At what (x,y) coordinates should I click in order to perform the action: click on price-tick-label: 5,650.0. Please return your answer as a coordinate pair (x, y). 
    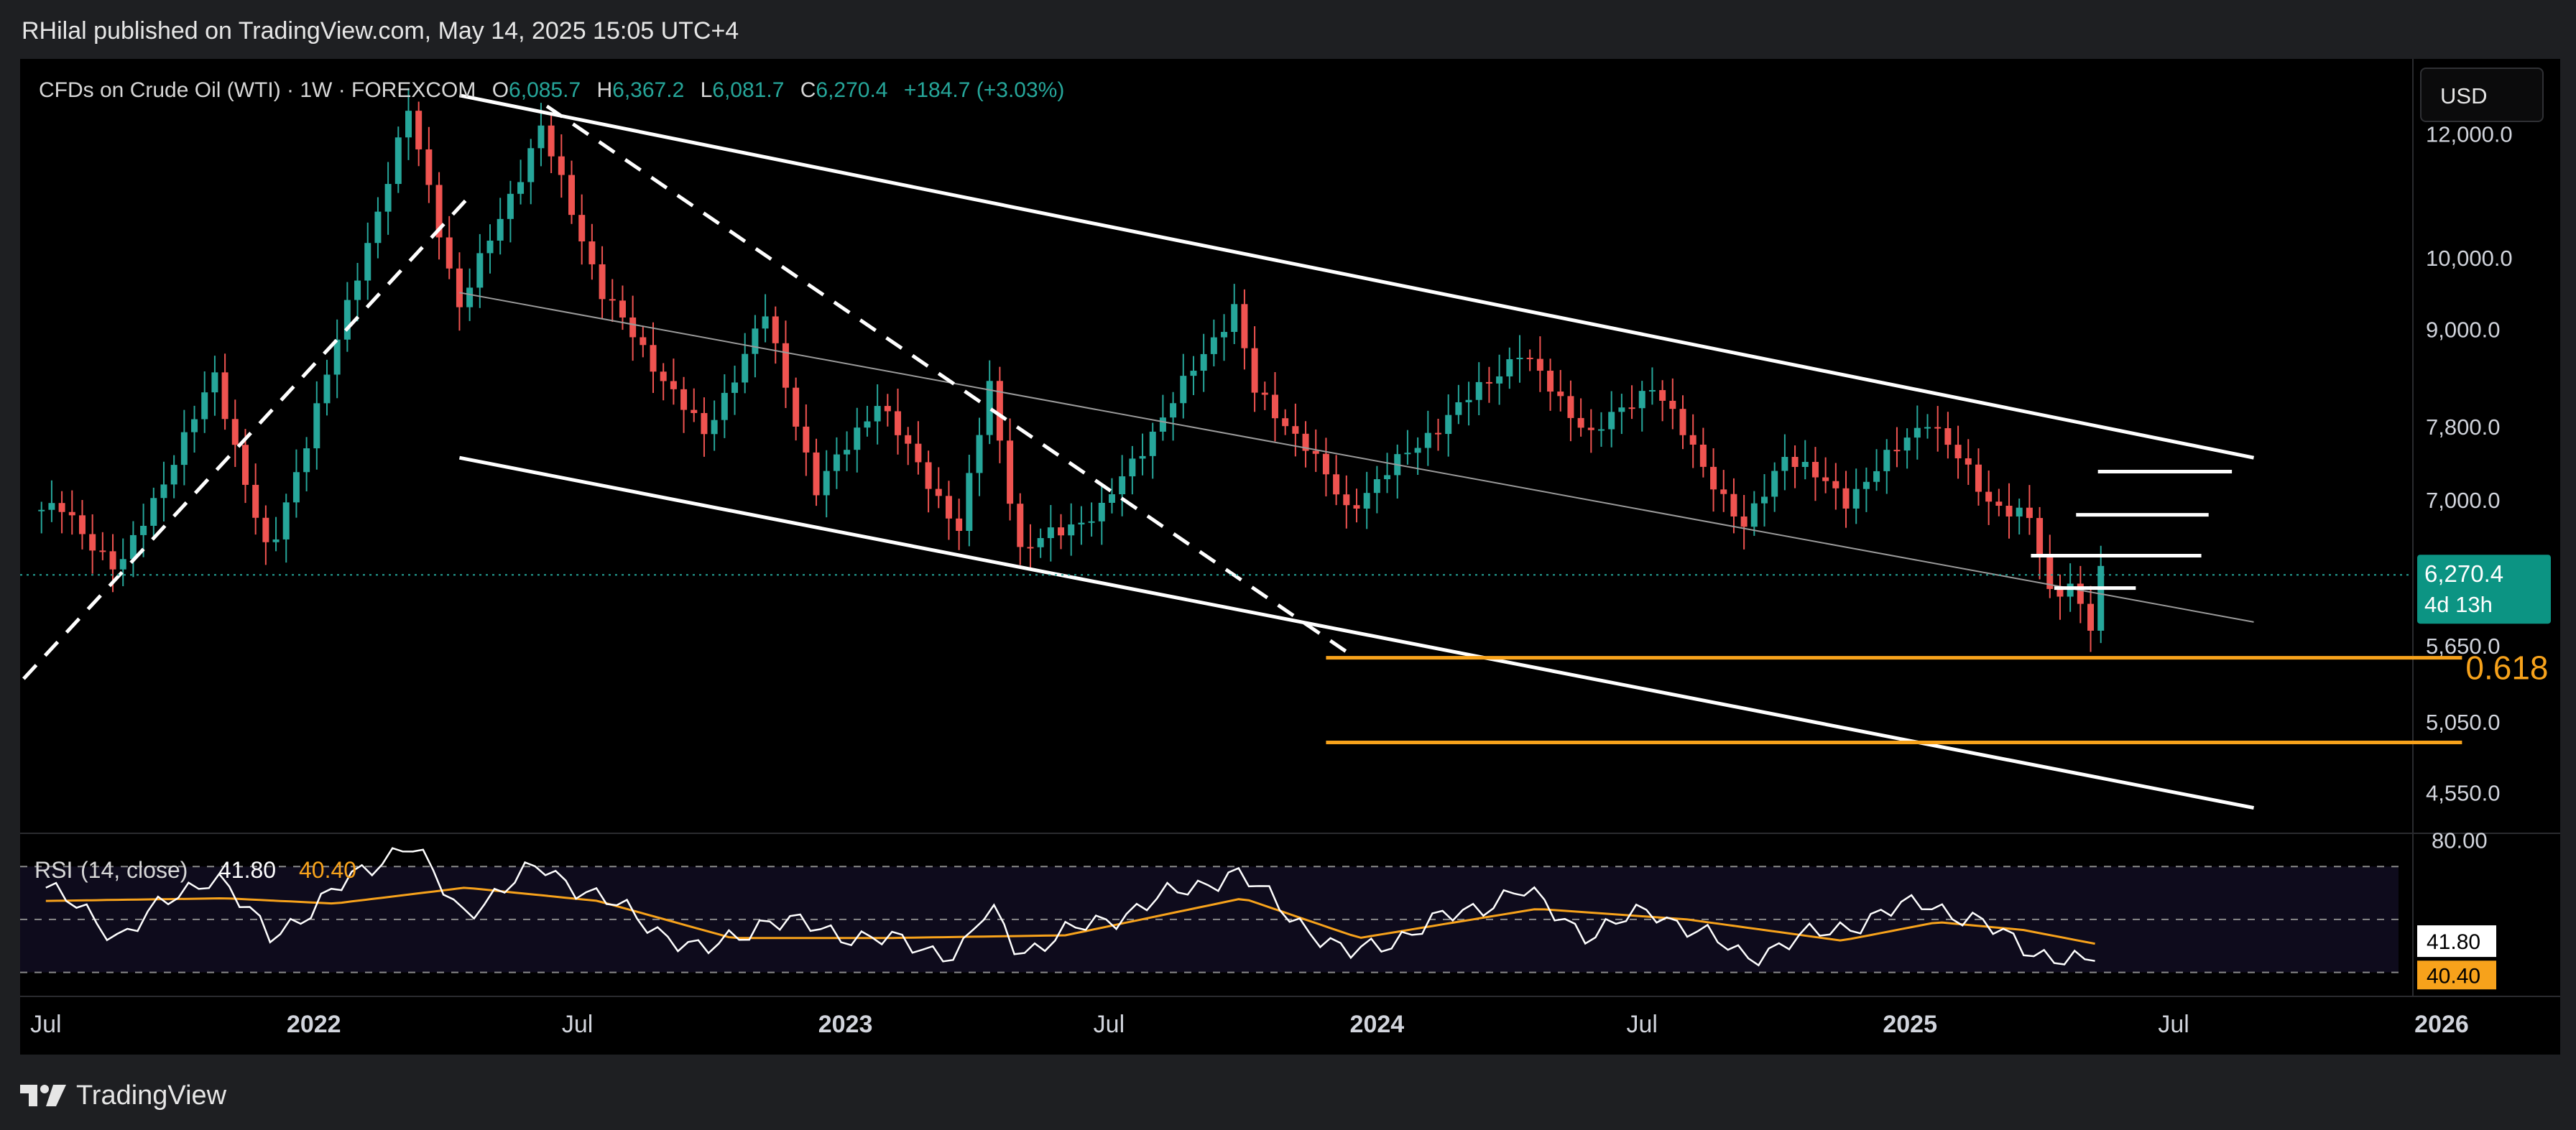
    Looking at the image, I should click on (2463, 646).